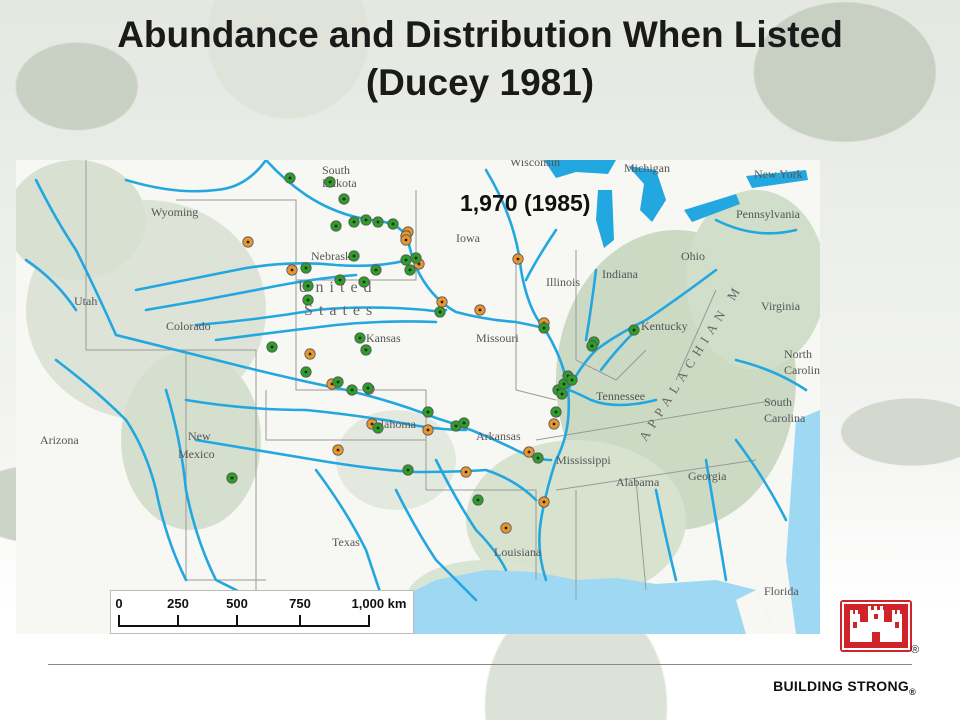 This screenshot has height=720, width=960. What do you see at coordinates (237, 603) in the screenshot?
I see `scale-label-500: 500` at bounding box center [237, 603].